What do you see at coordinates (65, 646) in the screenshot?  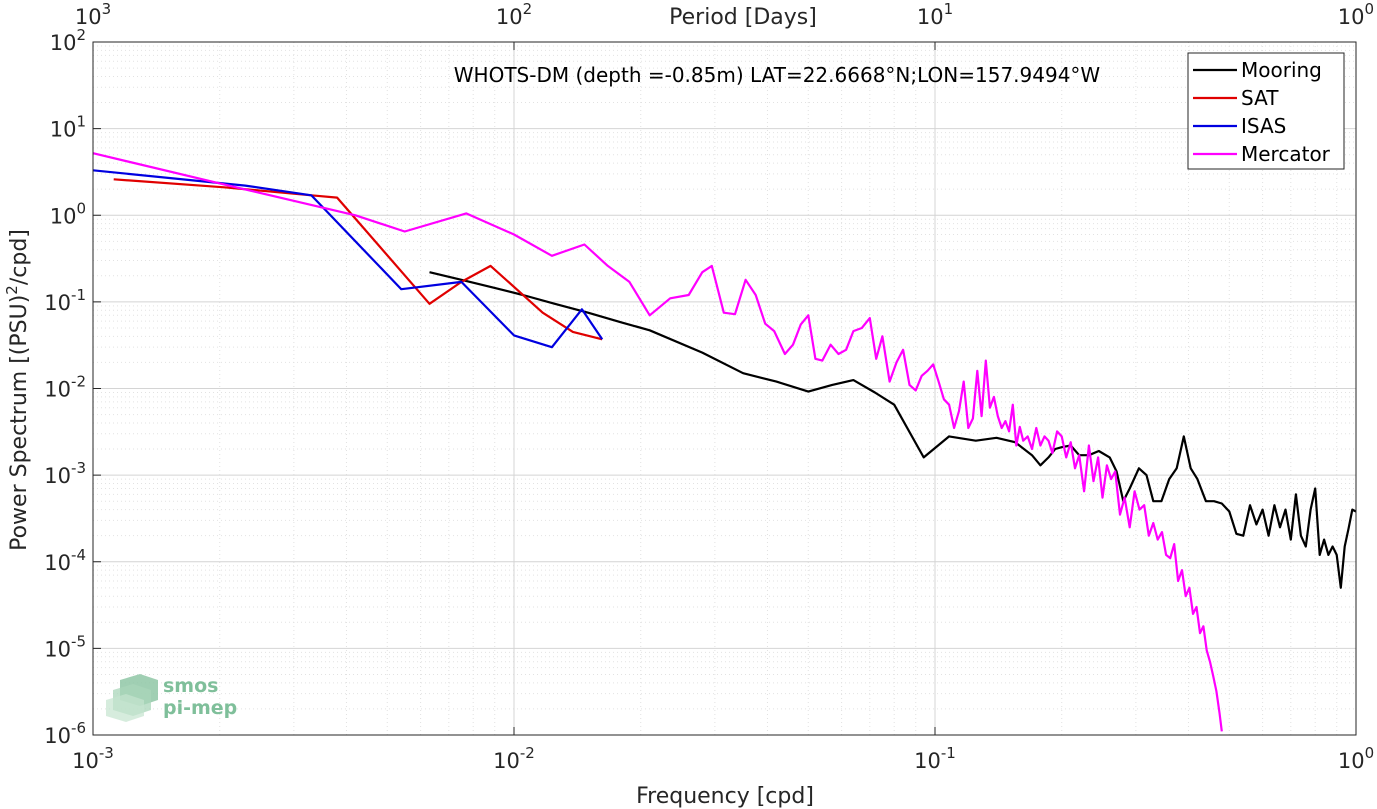 I see `y-tick-label: 10⁻⁵` at bounding box center [65, 646].